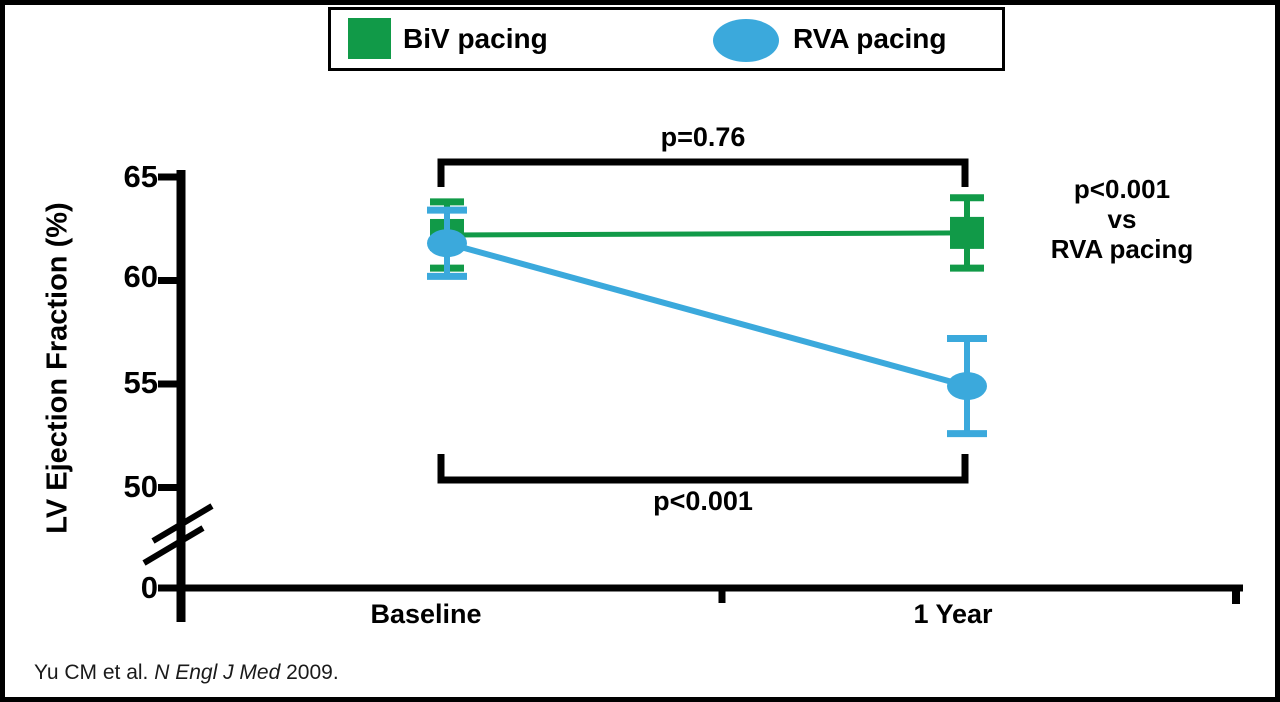 Image resolution: width=1280 pixels, height=702 pixels. Describe the element at coordinates (426, 614) in the screenshot. I see `x-tick-label-baseline: Baseline` at that location.